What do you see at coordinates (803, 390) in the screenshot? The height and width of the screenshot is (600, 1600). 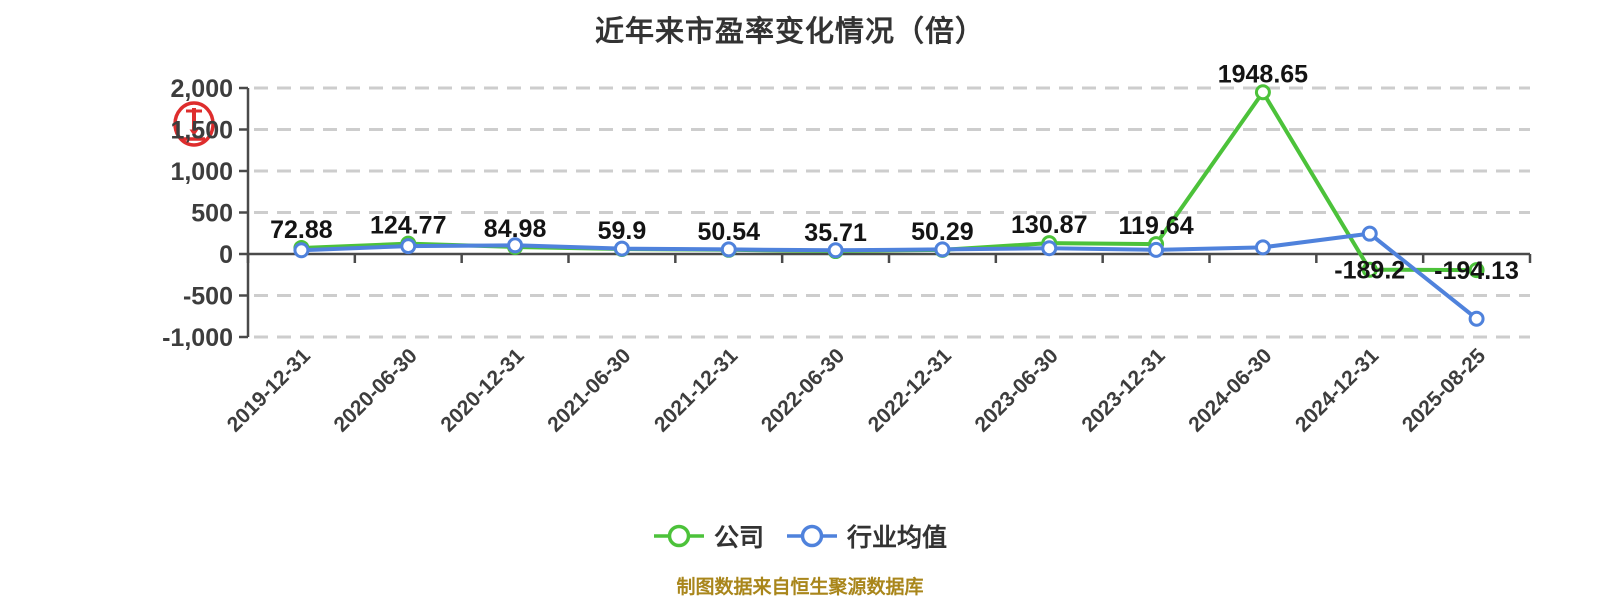 I see `svg-text: 2022-06-30` at bounding box center [803, 390].